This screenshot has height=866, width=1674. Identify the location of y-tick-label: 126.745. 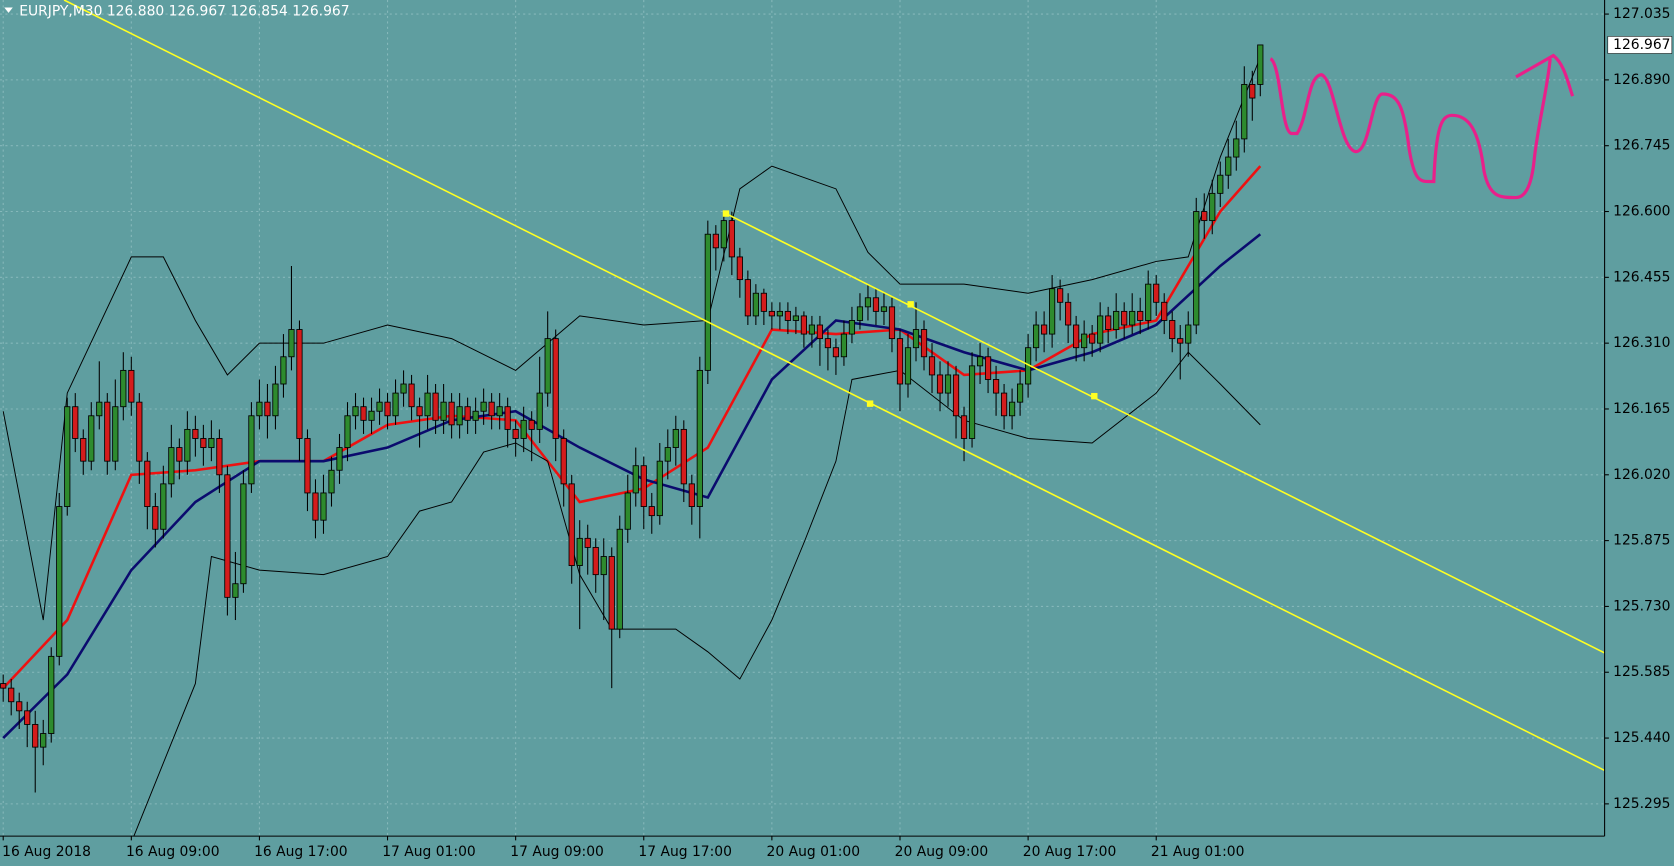
(1641, 146).